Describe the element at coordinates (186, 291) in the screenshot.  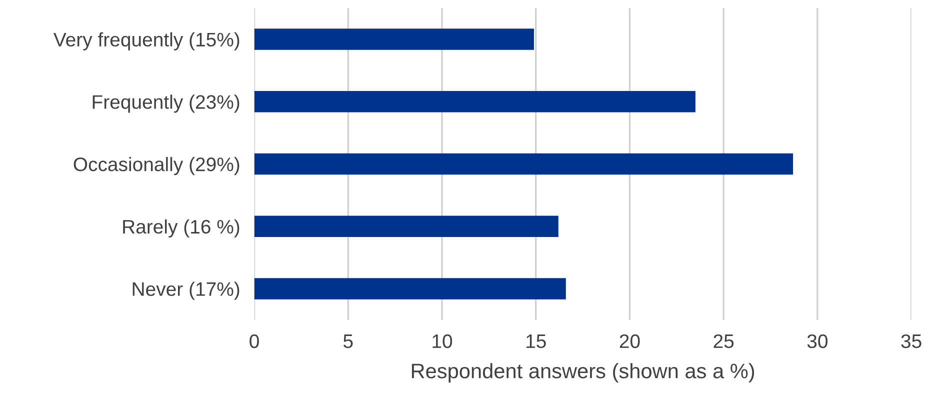
I see `y-tick-label: Never (17%)` at that location.